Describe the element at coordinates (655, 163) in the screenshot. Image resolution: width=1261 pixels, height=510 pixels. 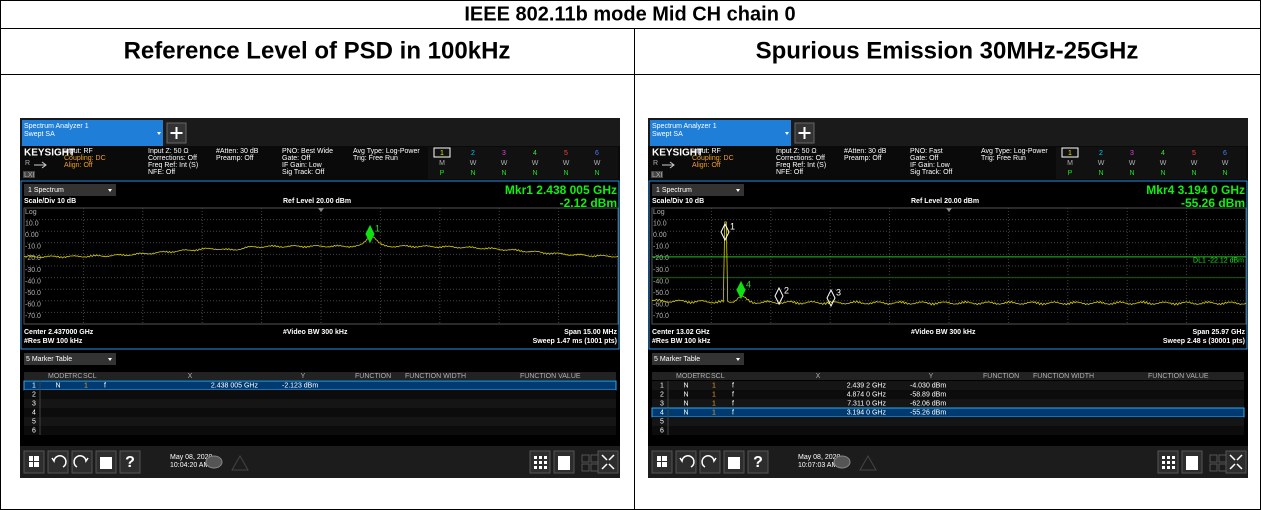
I see `mode-label: R` at that location.